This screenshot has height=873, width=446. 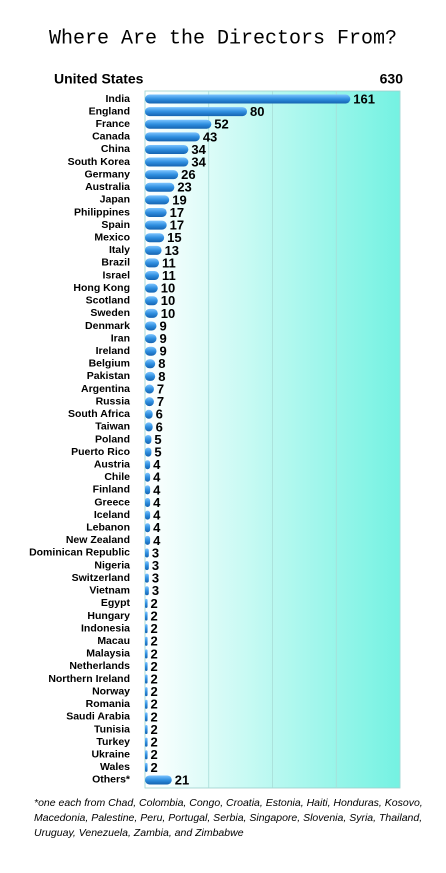 I want to click on category-label: Brazil, so click(x=115, y=263).